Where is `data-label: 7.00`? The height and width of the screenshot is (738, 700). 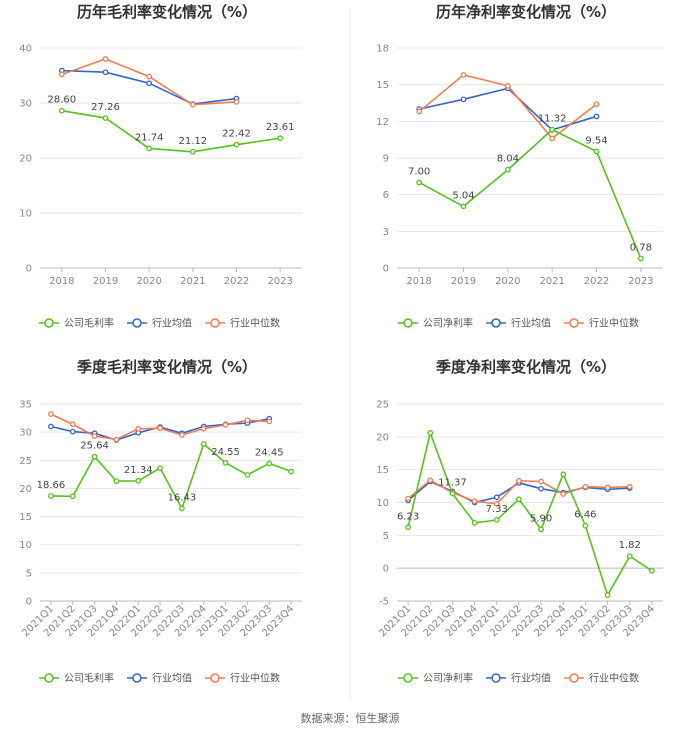 data-label: 7.00 is located at coordinates (419, 171).